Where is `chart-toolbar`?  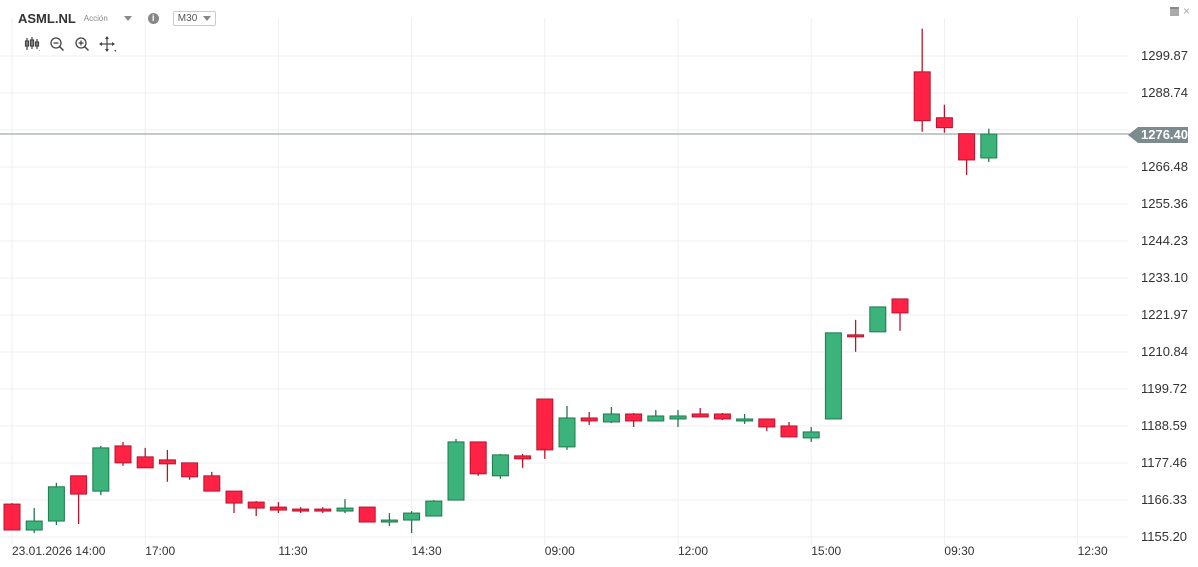
chart-toolbar is located at coordinates (70, 44).